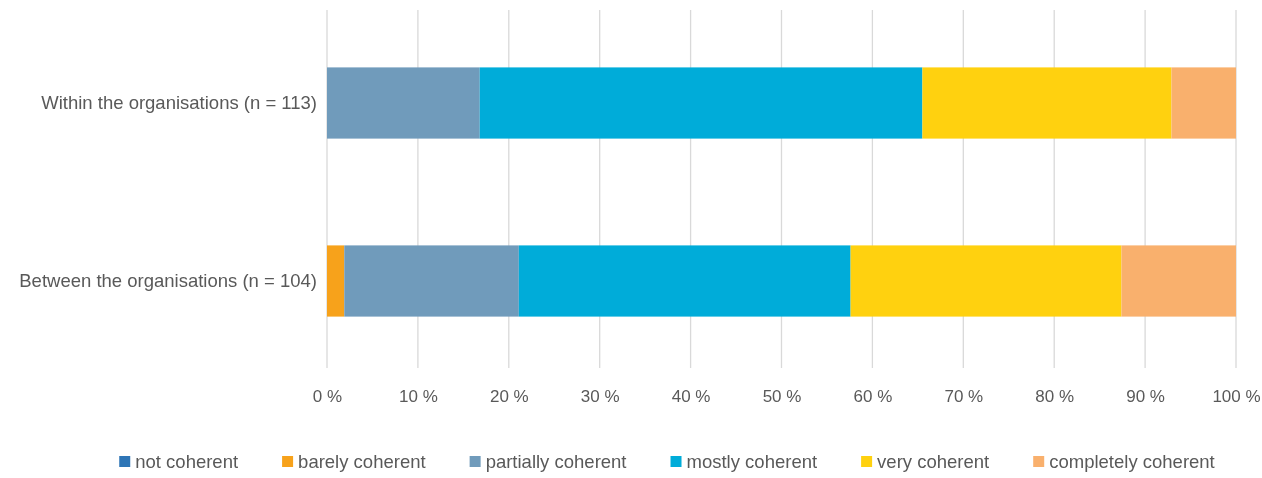  What do you see at coordinates (752, 461) in the screenshot?
I see `legend-label: mostly coherent` at bounding box center [752, 461].